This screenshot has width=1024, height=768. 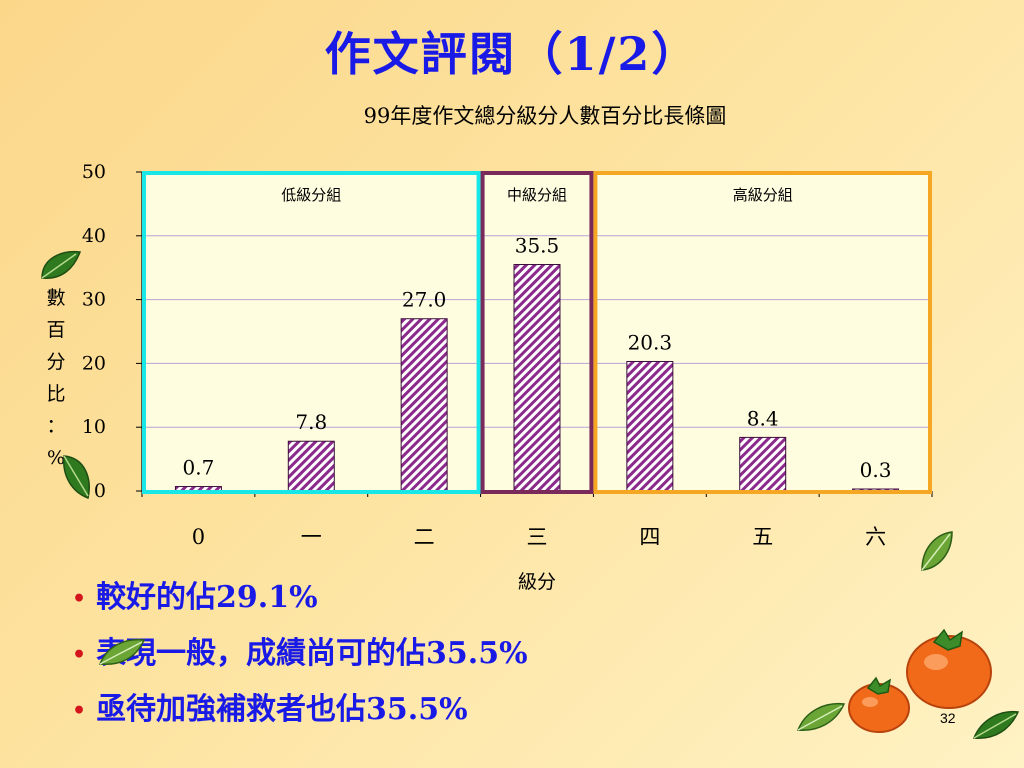 I want to click on data-label: 7.8, so click(x=311, y=422).